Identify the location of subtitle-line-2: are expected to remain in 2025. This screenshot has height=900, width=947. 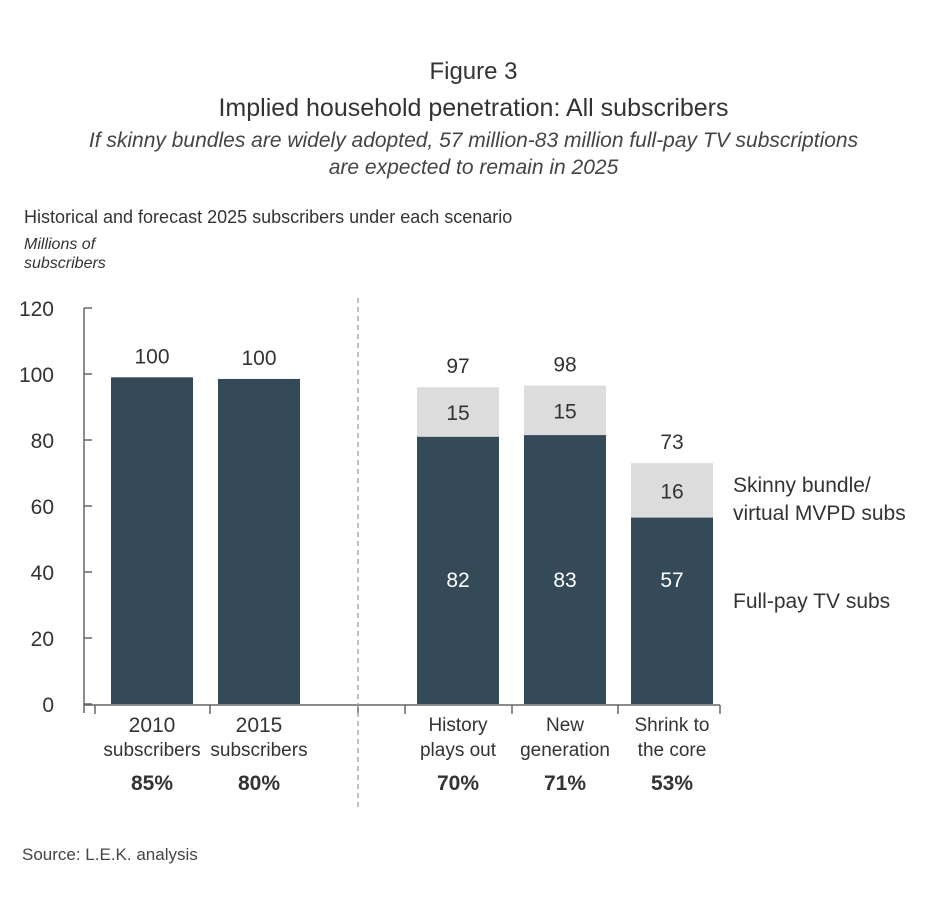
(473, 167).